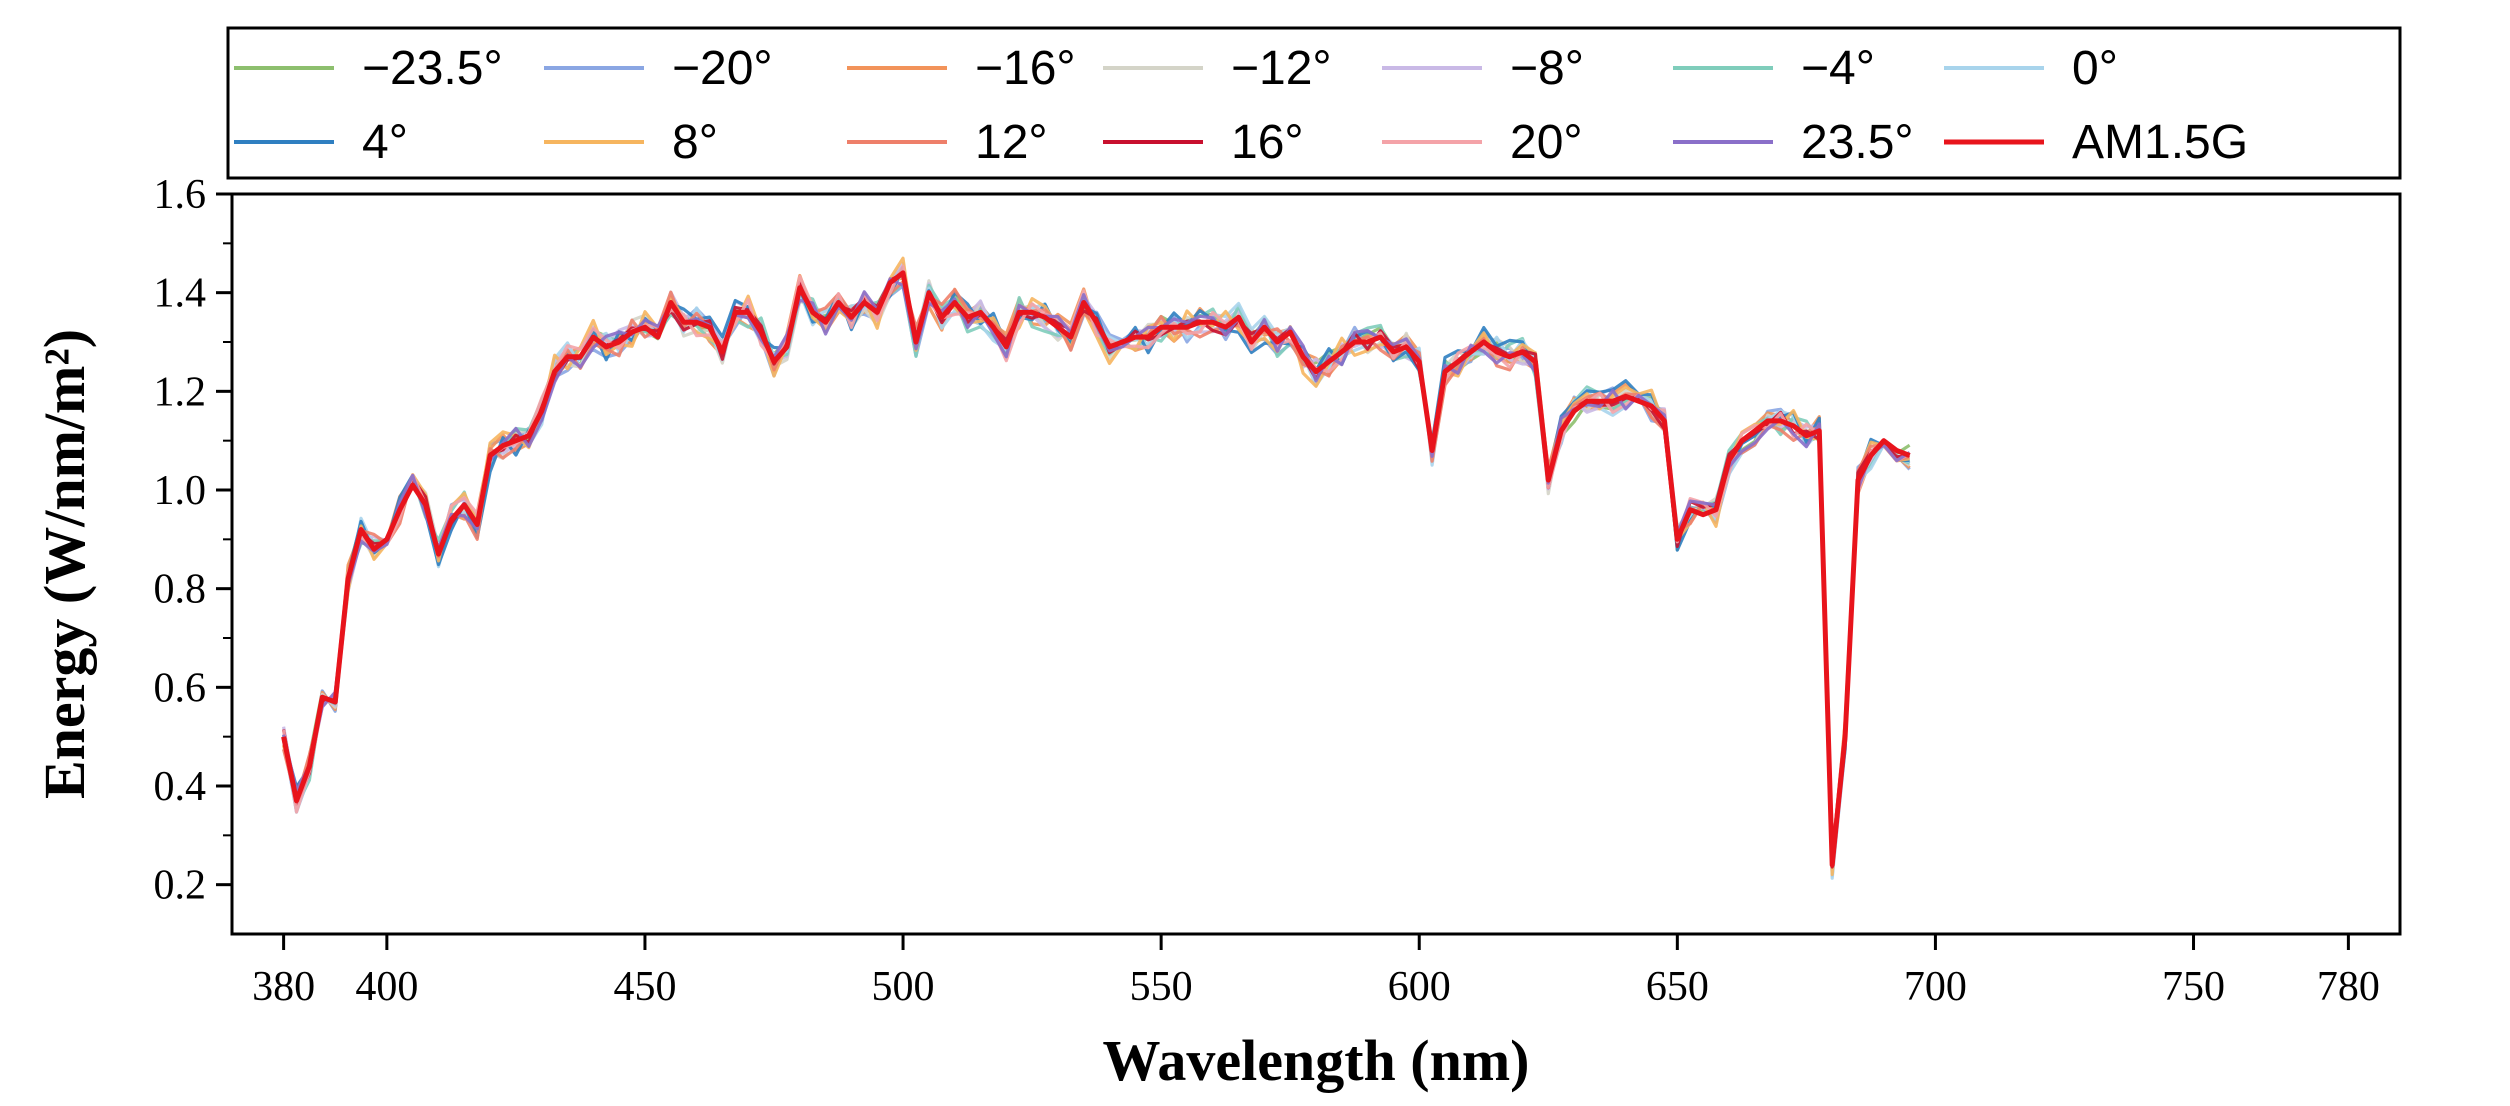 The image size is (2510, 1106). I want to click on x-tick-label: 780, so click(2348, 987).